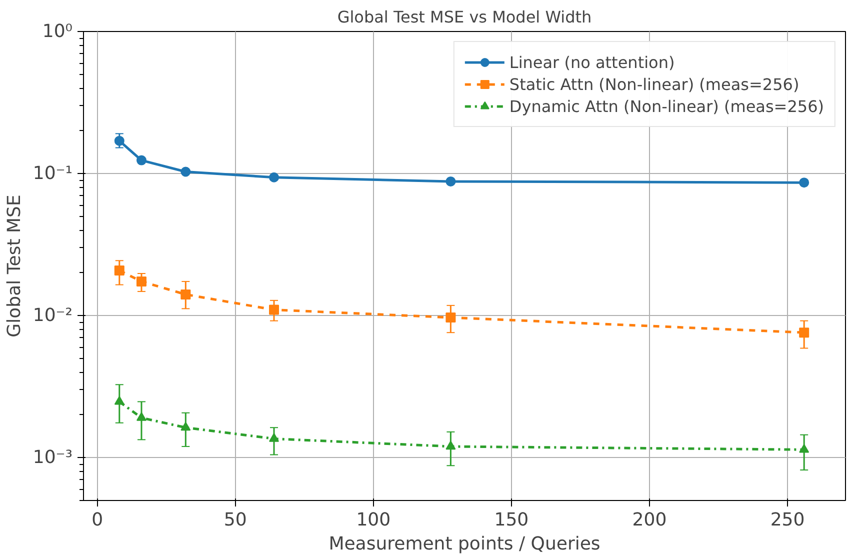 This screenshot has width=850, height=557. I want to click on y-tick-label: 10⁻², so click(52, 315).